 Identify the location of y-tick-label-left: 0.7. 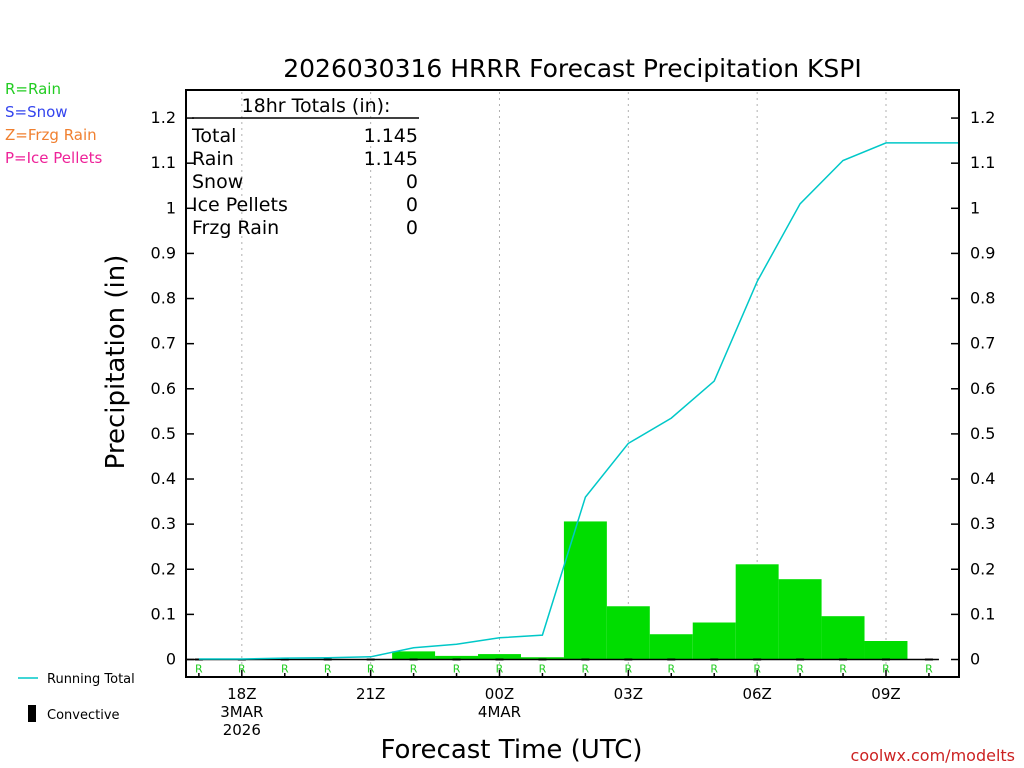
(163, 343).